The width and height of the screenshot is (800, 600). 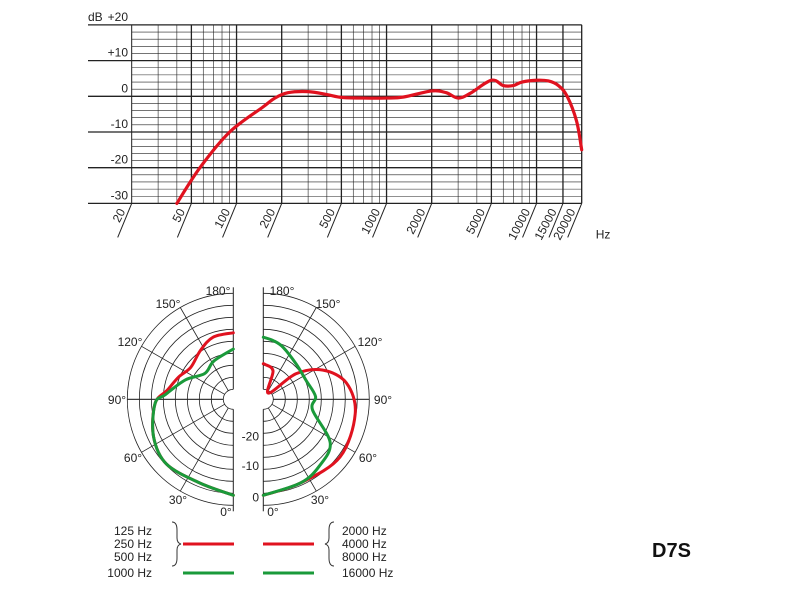 What do you see at coordinates (320, 500) in the screenshot?
I see `angle-tick-label-right: 30°` at bounding box center [320, 500].